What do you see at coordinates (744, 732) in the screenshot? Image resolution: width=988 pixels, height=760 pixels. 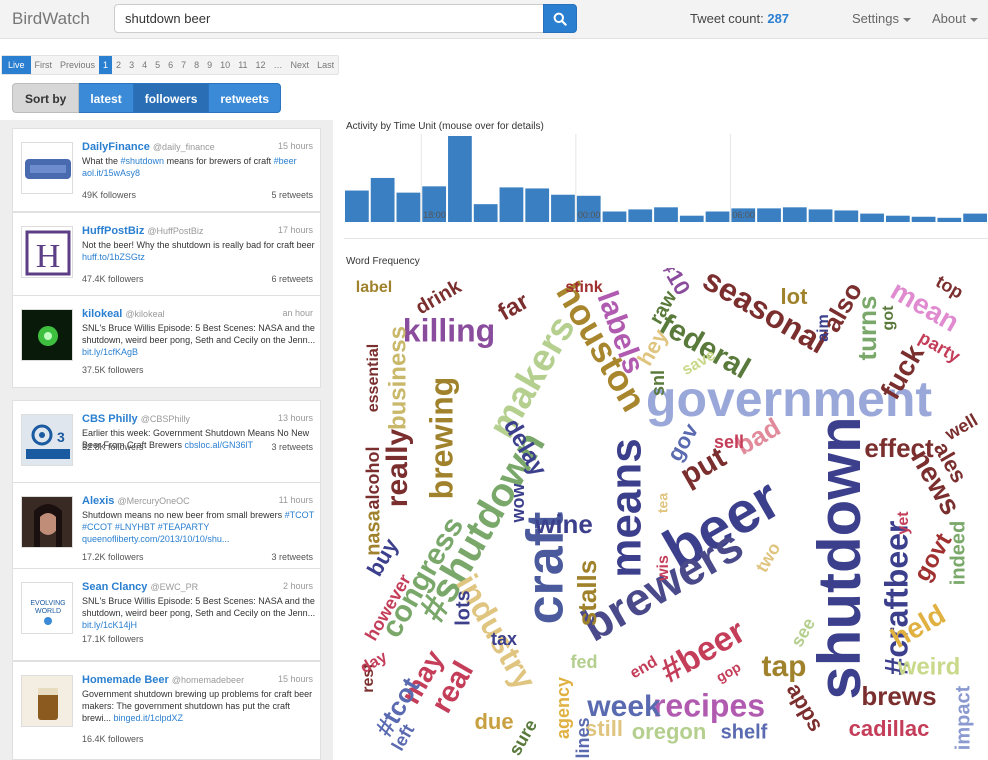 I see `cloud-word: shelf` at bounding box center [744, 732].